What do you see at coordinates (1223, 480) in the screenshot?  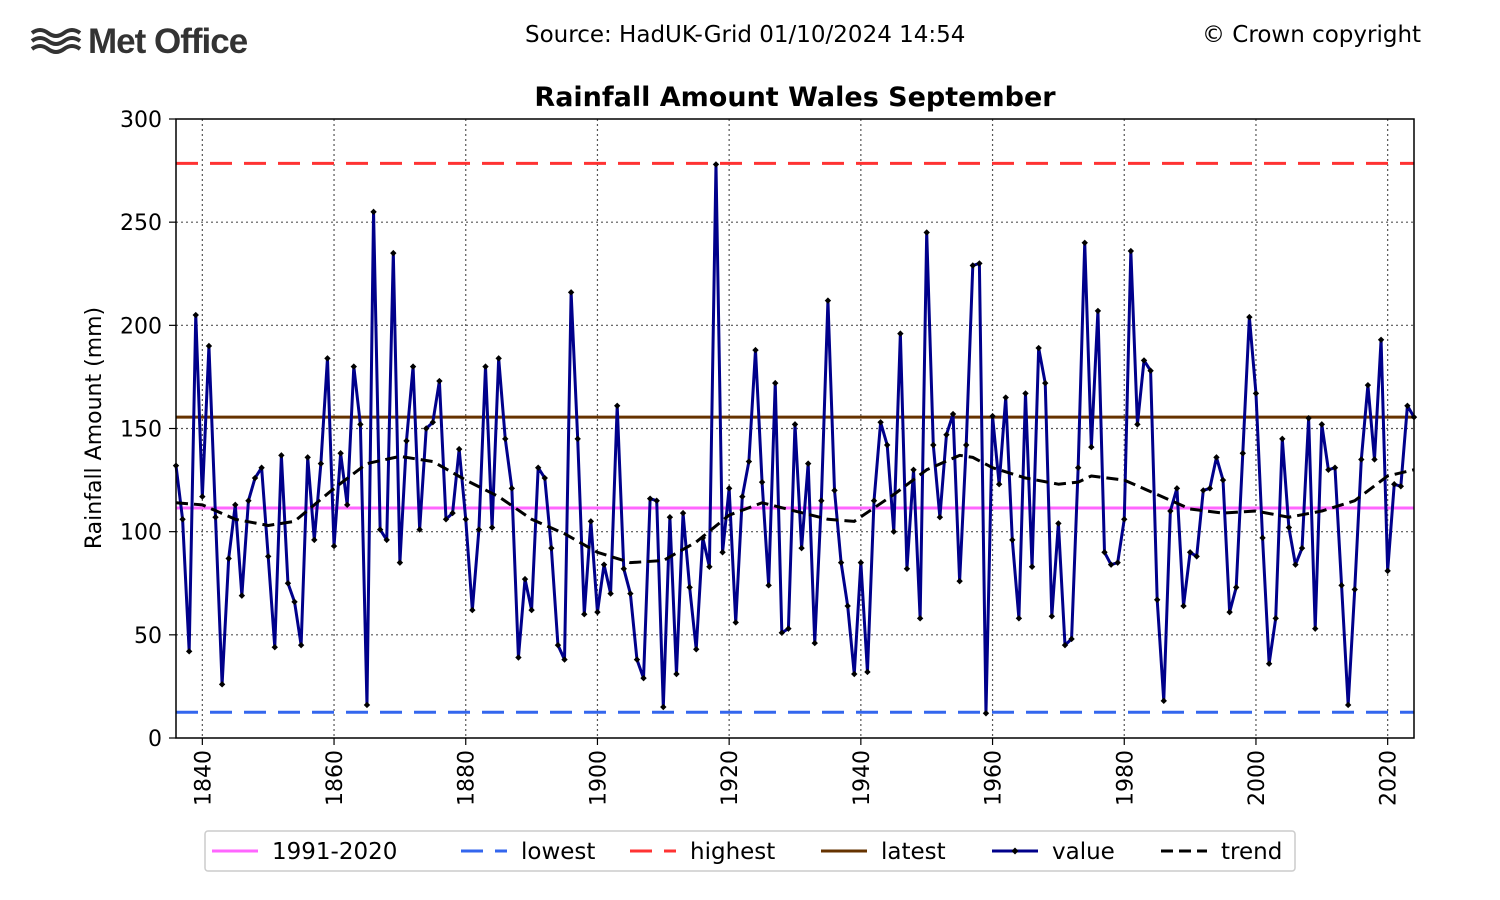 I see `value-point-1995` at bounding box center [1223, 480].